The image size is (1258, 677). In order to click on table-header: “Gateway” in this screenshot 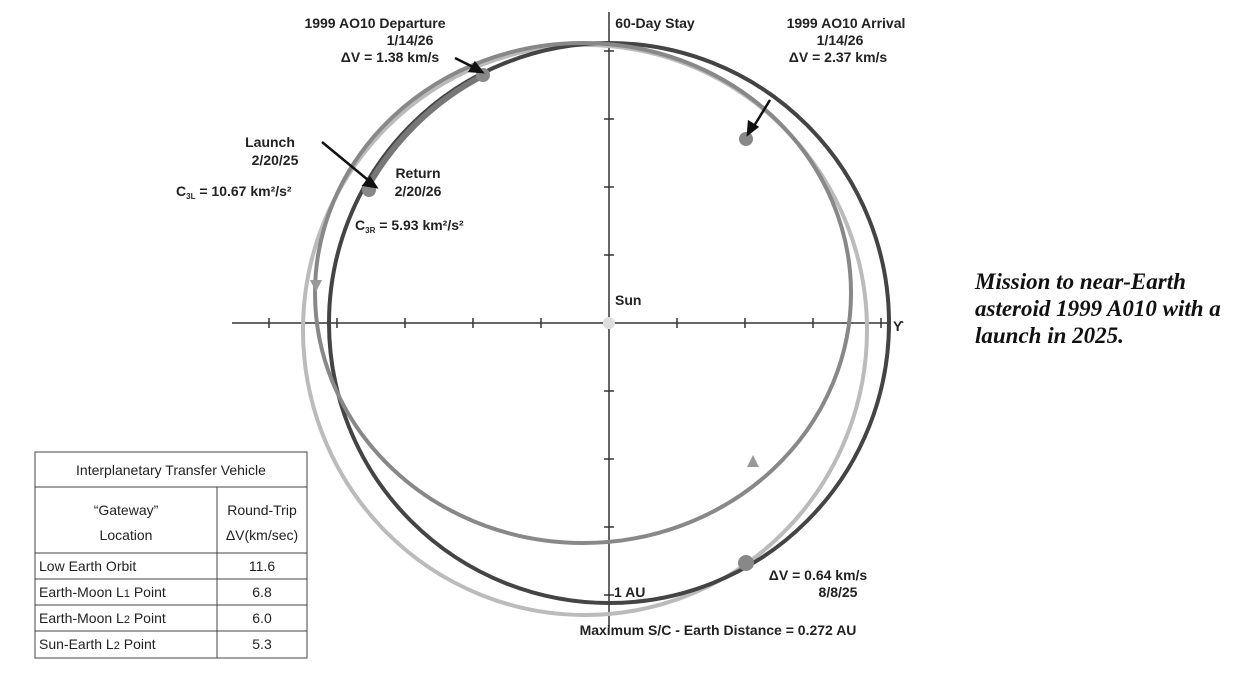, I will do `click(126, 510)`.